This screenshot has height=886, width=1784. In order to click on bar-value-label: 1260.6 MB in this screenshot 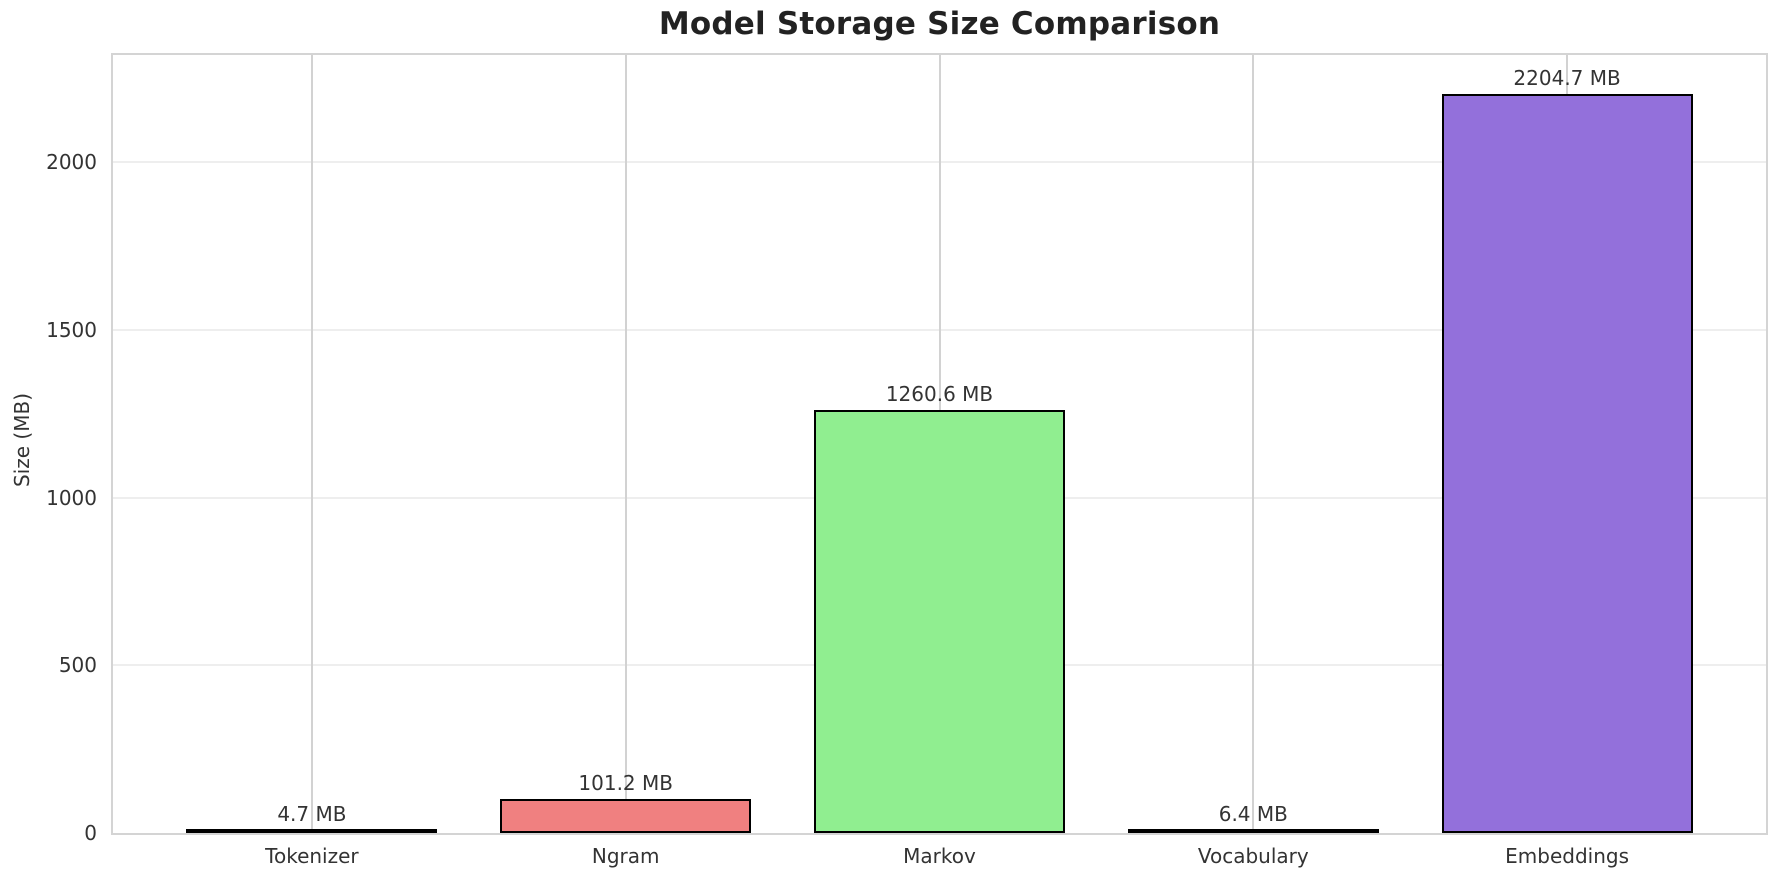, I will do `click(939, 394)`.